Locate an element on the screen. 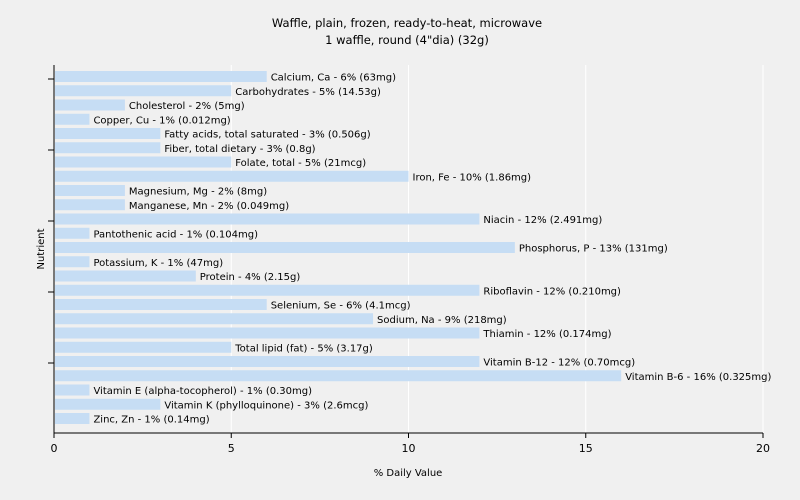 The height and width of the screenshot is (500, 800). bar-label: Carbohydrates - 5% (14.53g) is located at coordinates (308, 92).